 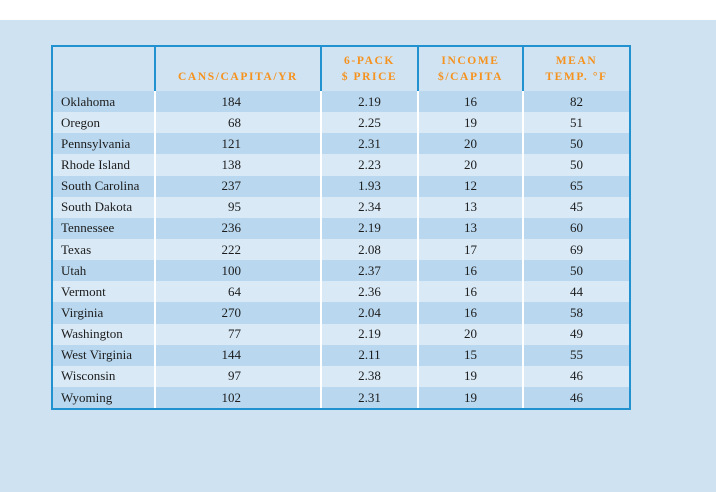 I want to click on cell-temp: 45, so click(x=576, y=207).